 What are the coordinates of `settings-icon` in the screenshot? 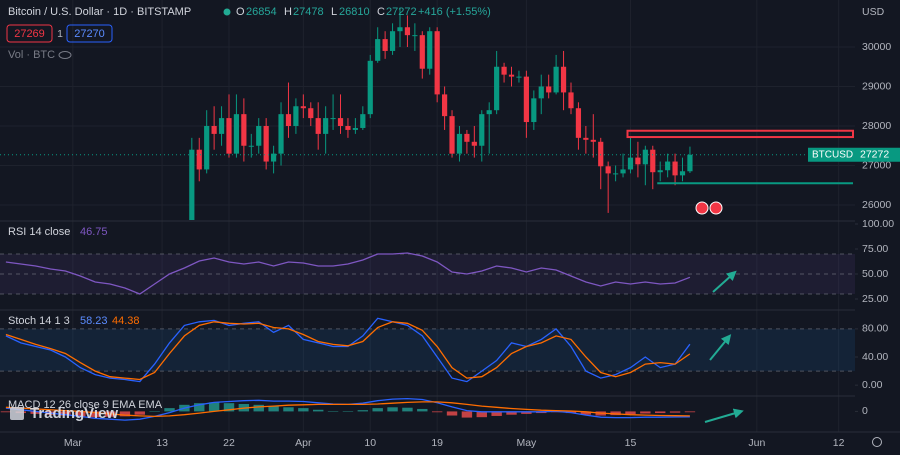 It's located at (877, 442).